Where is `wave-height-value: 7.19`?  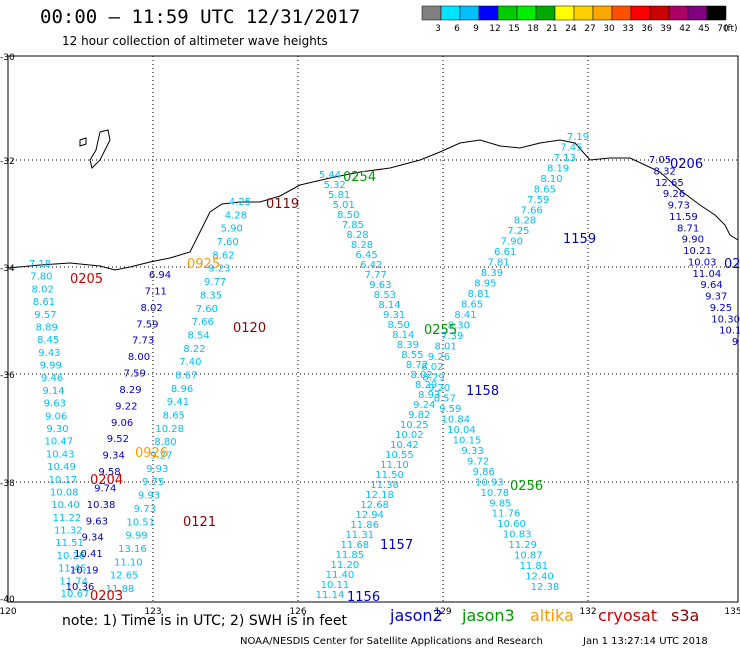 wave-height-value: 7.19 is located at coordinates (578, 137).